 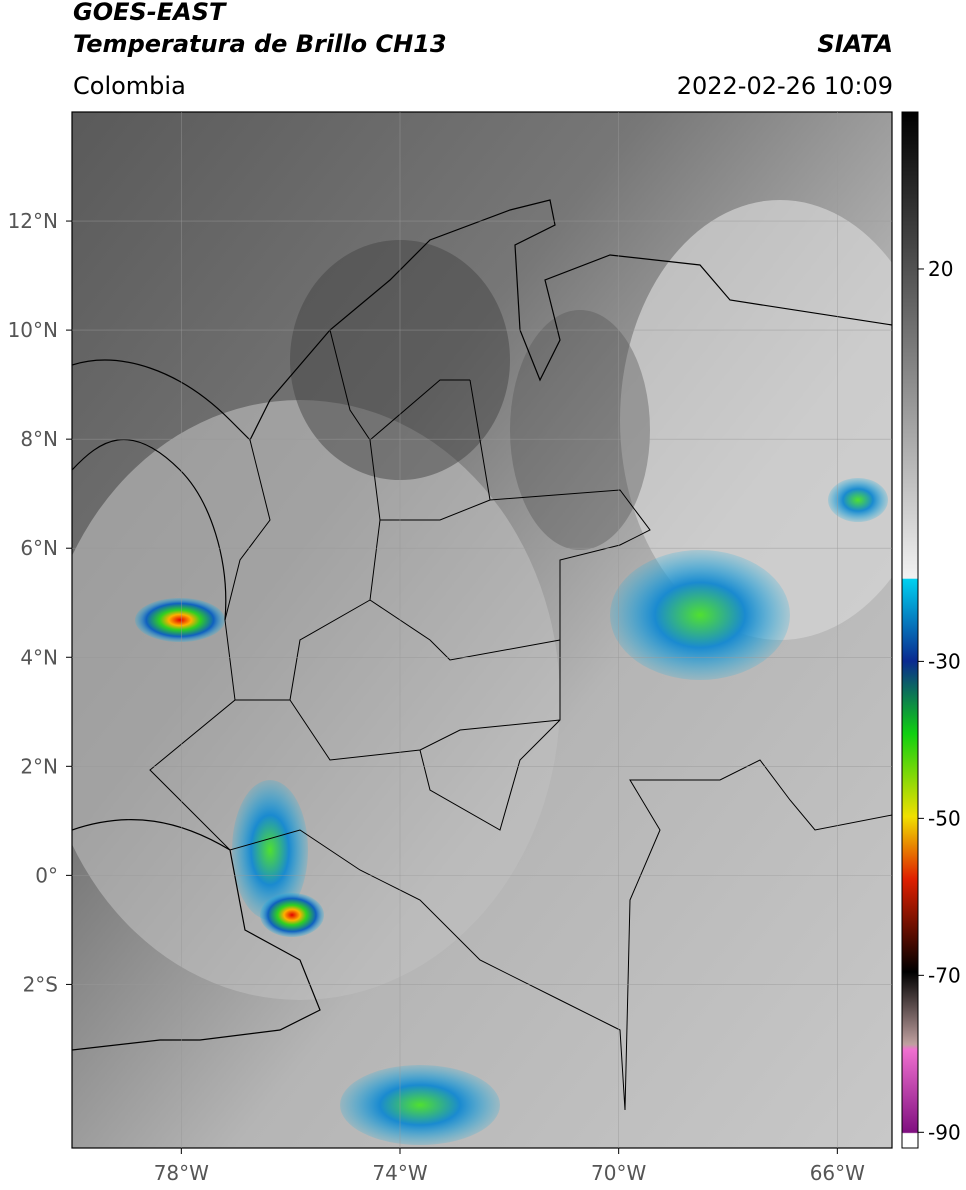 I want to click on colorbar, so click(x=910, y=630).